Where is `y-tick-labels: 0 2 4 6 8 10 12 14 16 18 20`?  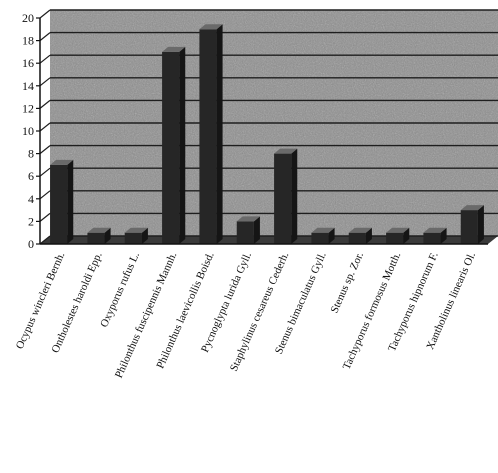
y-tick-labels: 0 2 4 6 8 10 12 14 16 18 20 is located at coordinates (31, 131).